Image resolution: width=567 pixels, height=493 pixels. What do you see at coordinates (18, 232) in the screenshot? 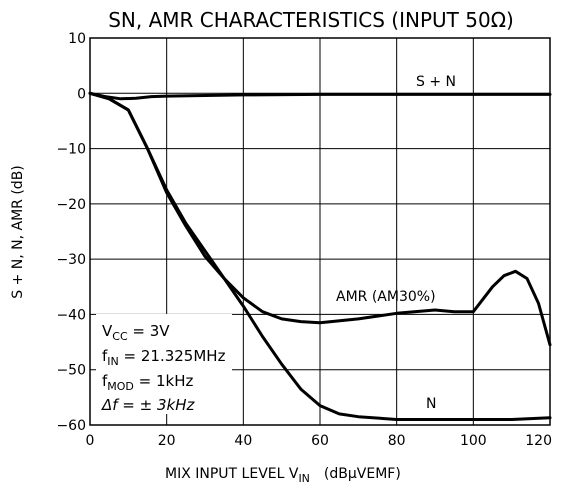
I see `y-axis-label: S + N, N, AMR (dB)` at bounding box center [18, 232].